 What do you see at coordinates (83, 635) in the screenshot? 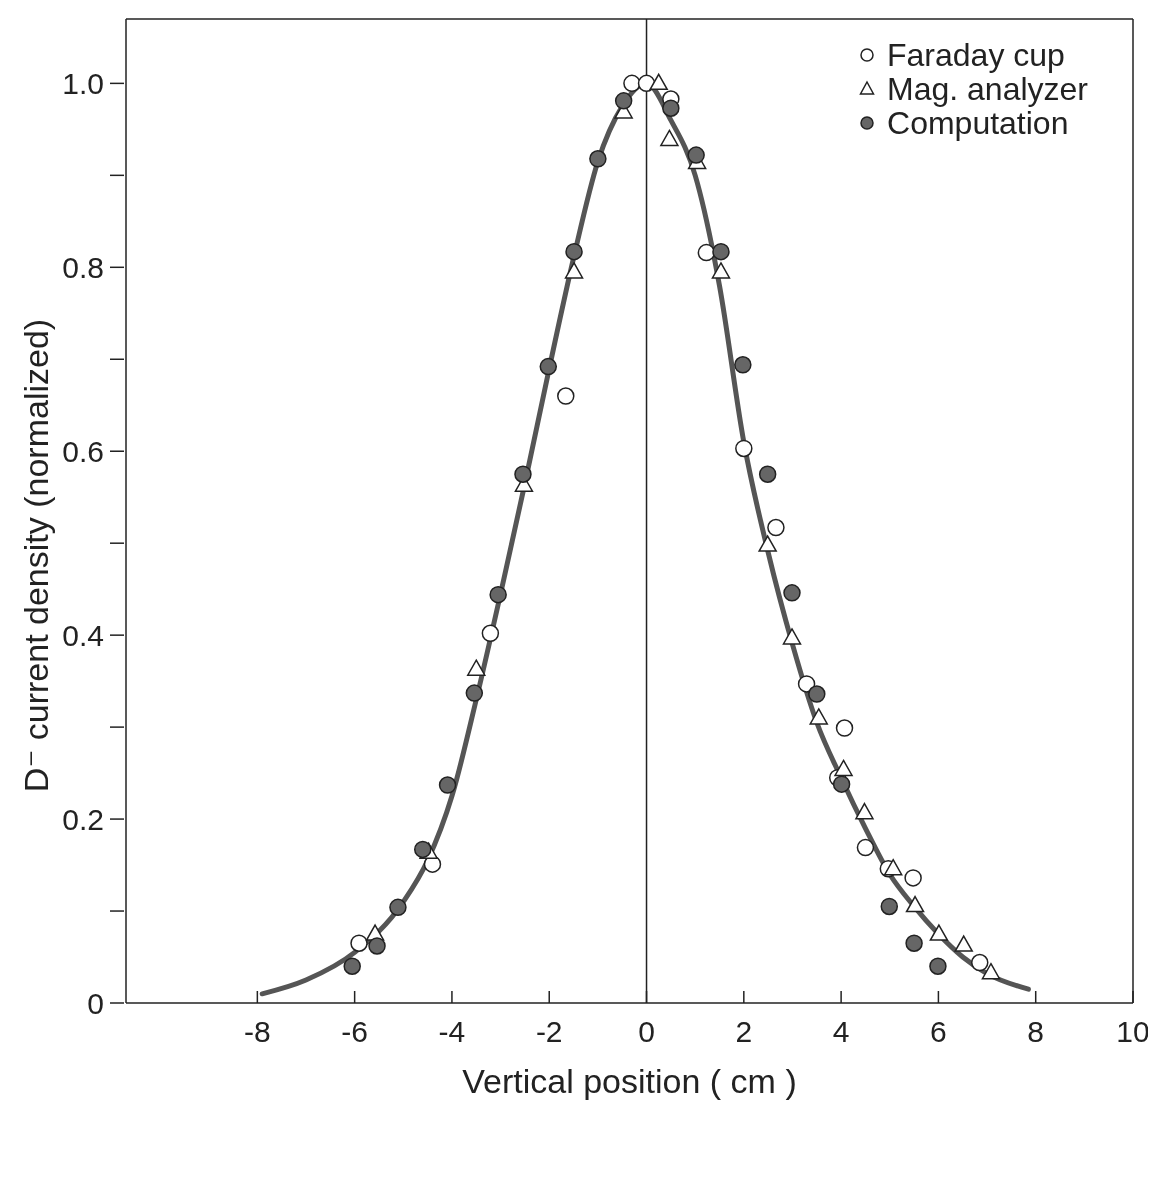
I see `y-tick-label: 0.4` at bounding box center [83, 635].